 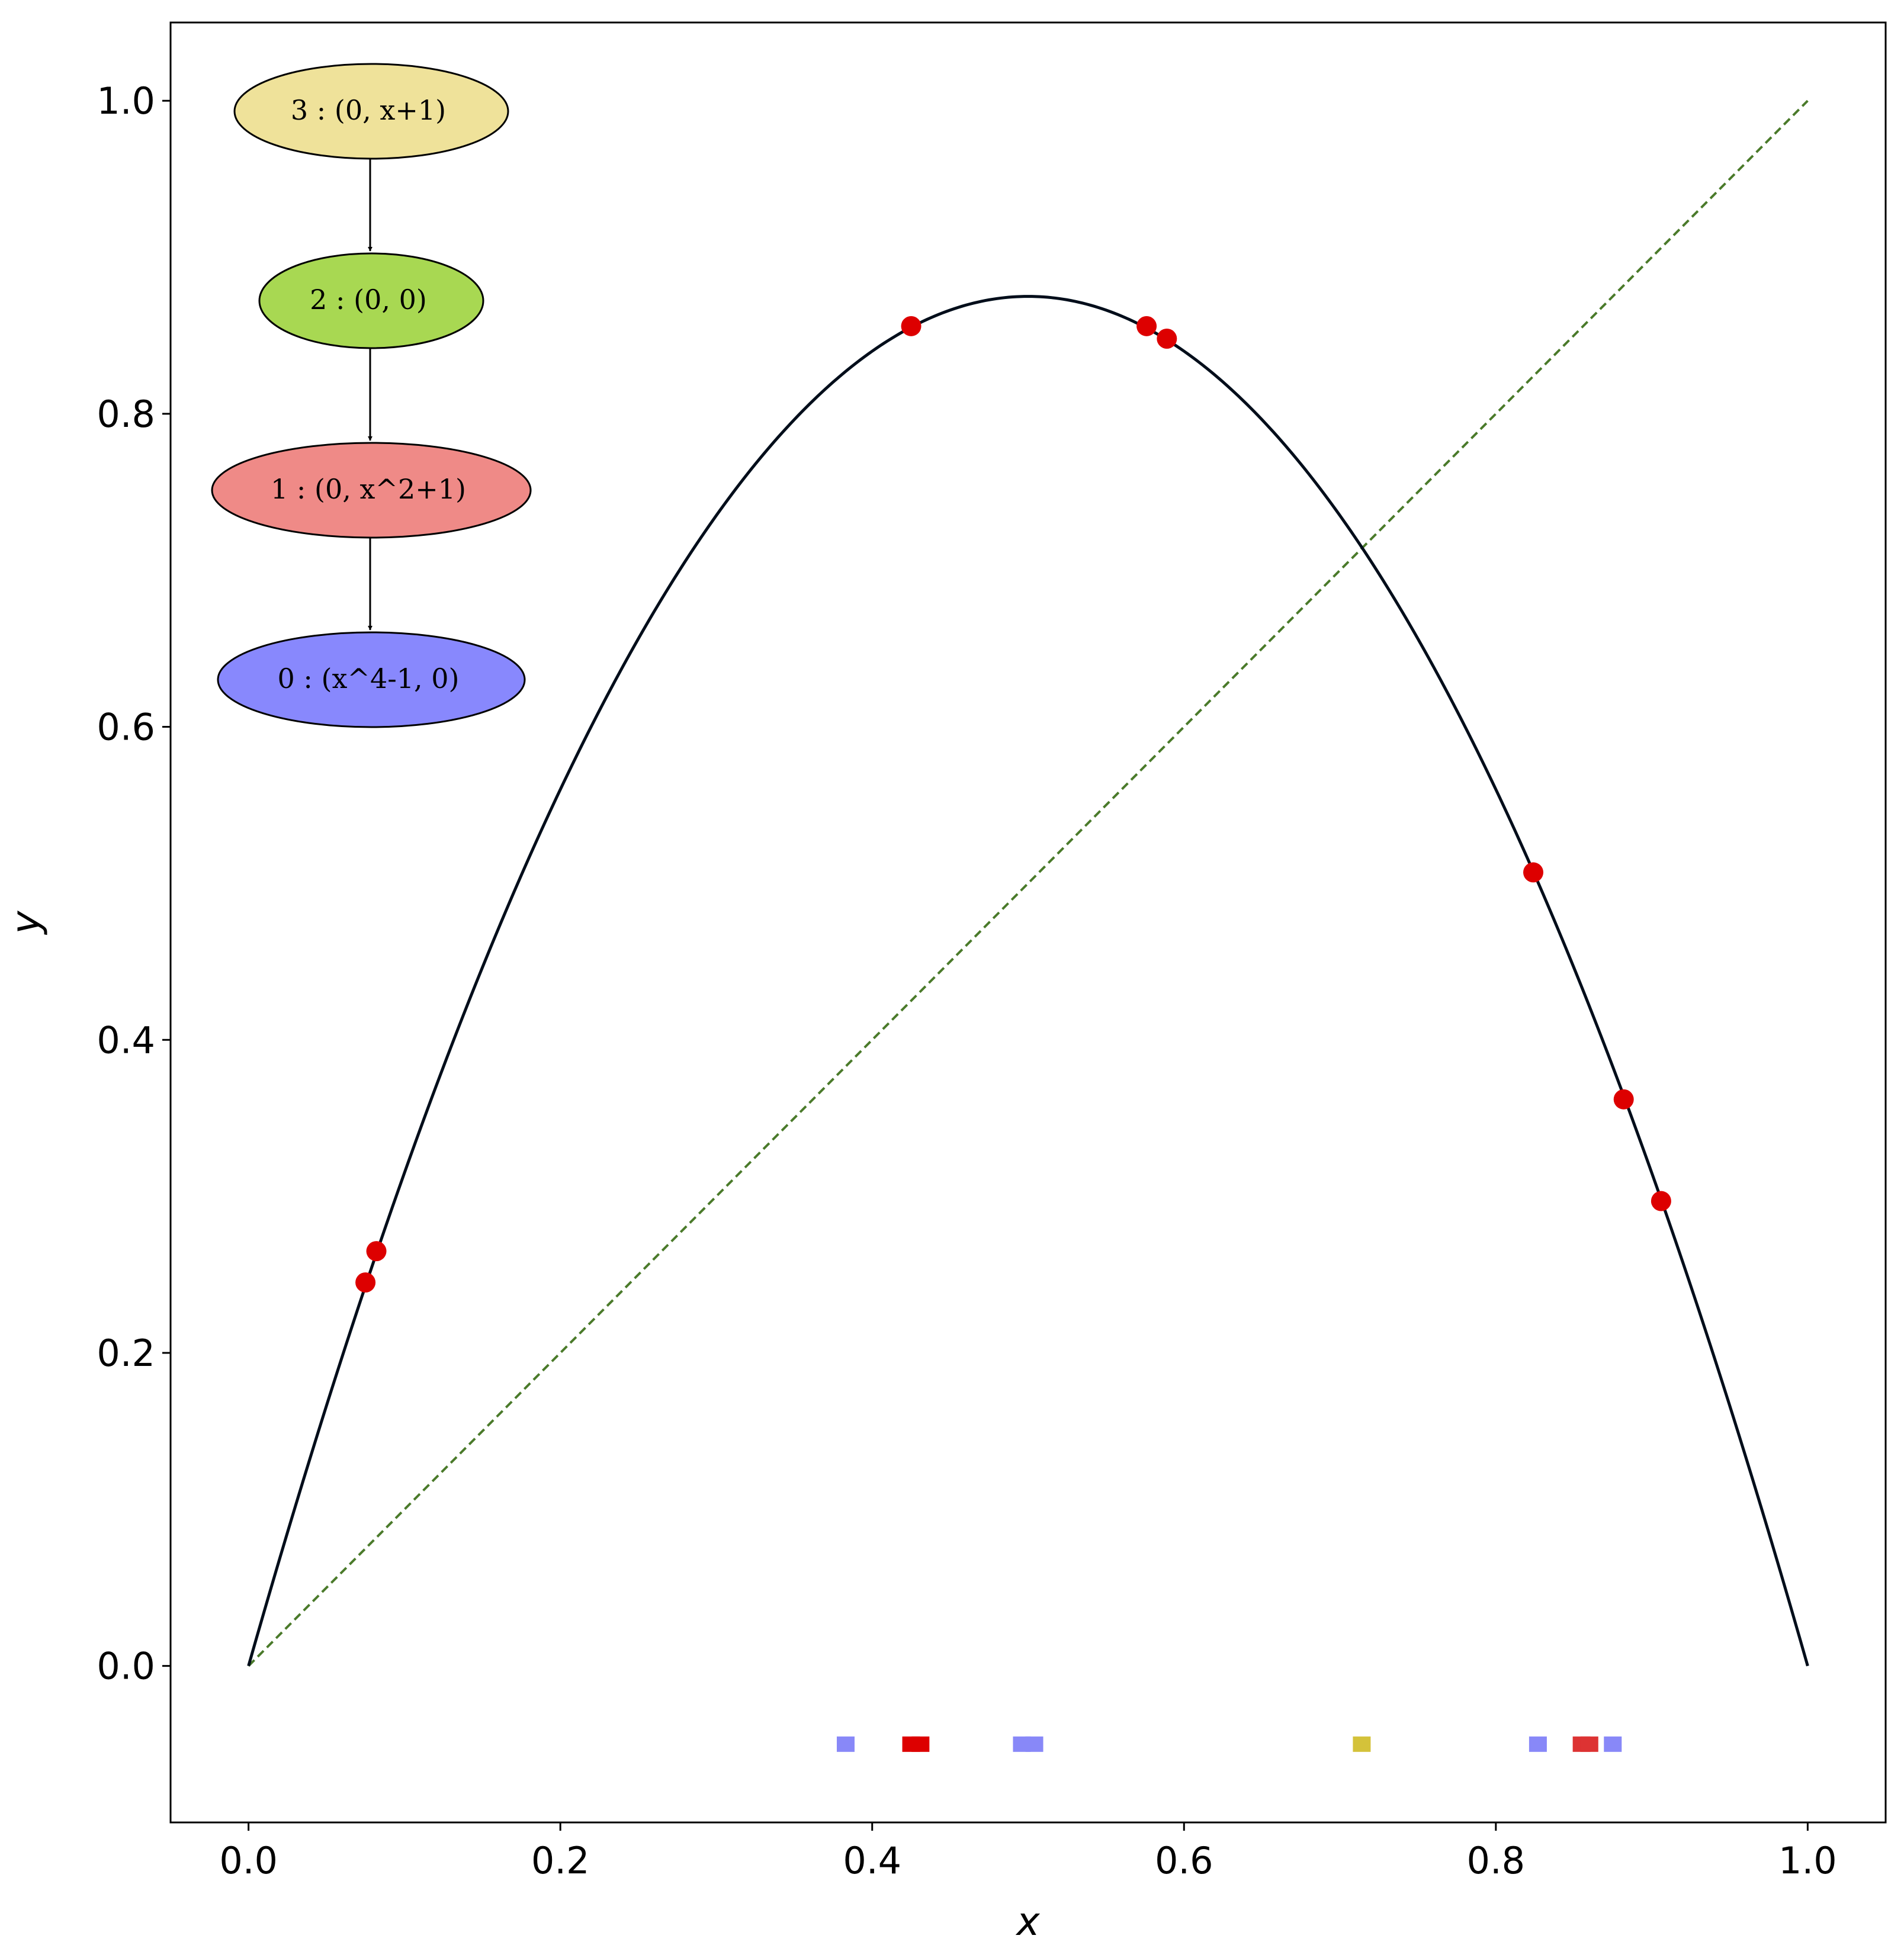 I want to click on x-tick-label-1: 0.2, so click(x=560, y=1860).